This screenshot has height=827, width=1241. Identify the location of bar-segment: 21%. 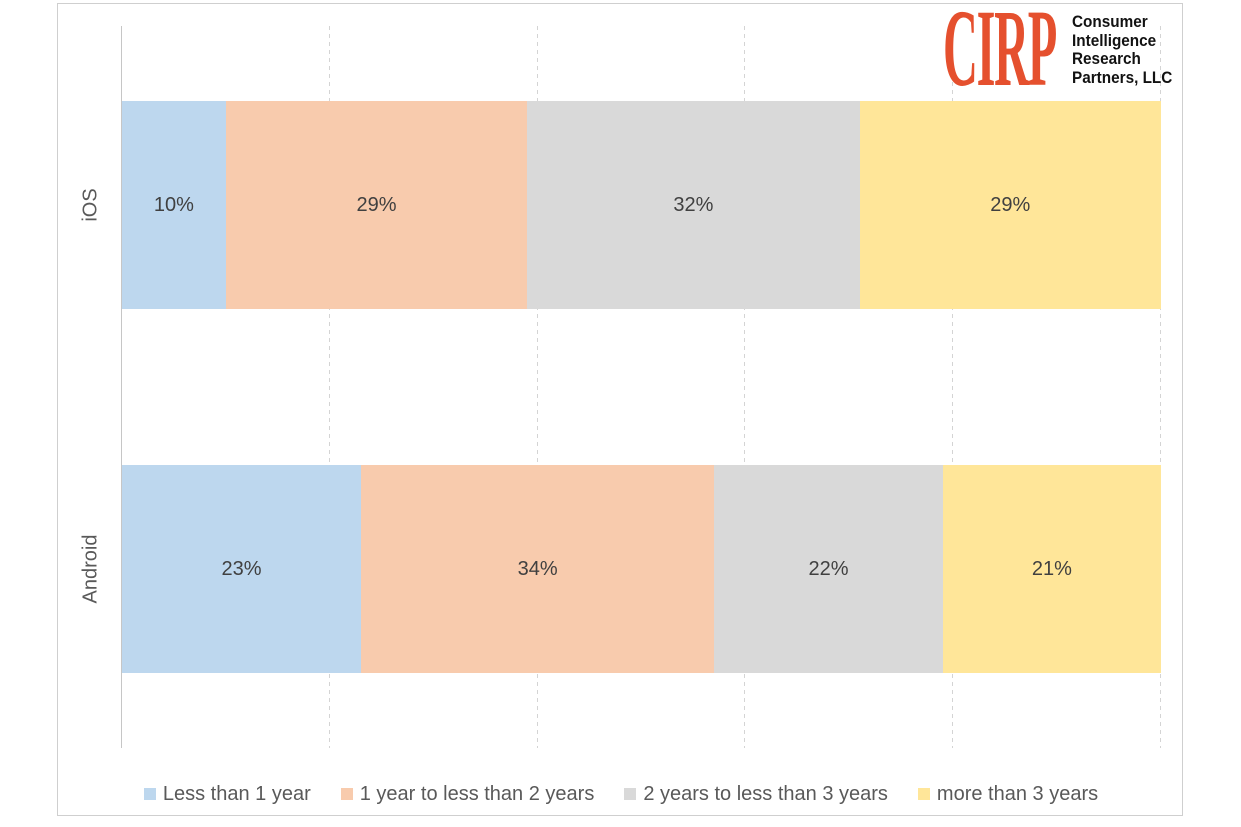
(1051, 569).